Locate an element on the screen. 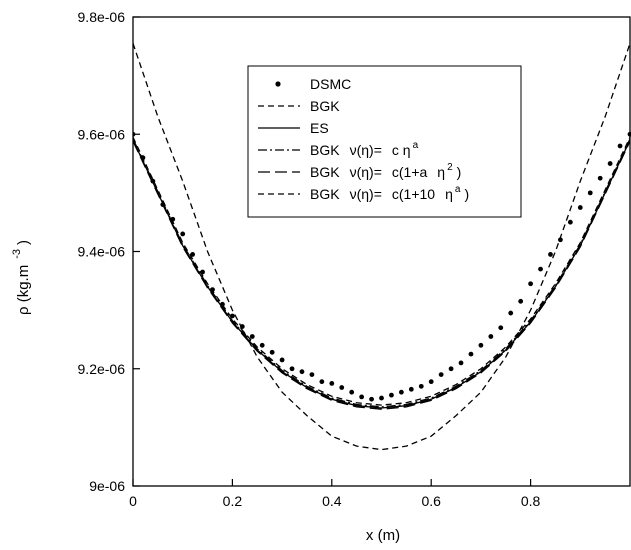  legend-label-part: c(1+10 is located at coordinates (413, 194).